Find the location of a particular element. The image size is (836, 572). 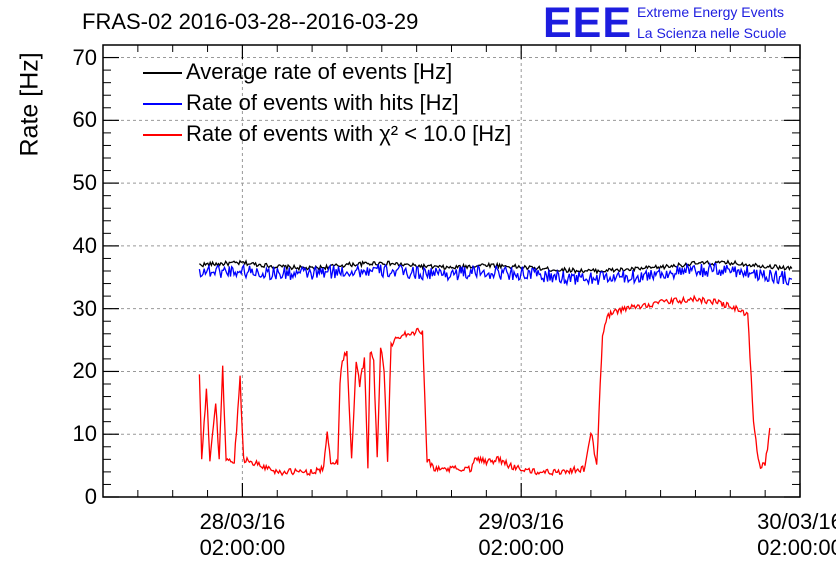

y-tick-label: 10 is located at coordinates (84, 434).